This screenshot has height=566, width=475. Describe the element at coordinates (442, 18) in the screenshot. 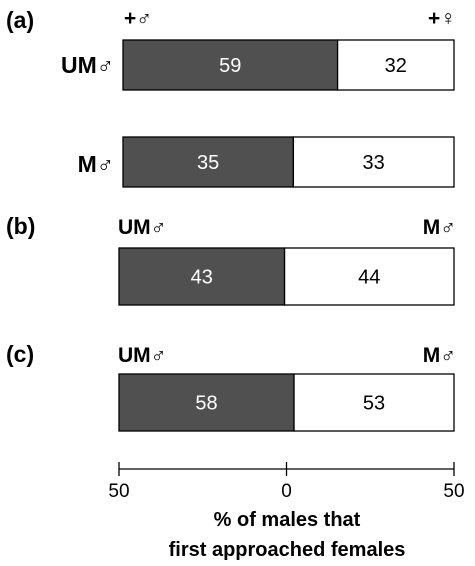

I see `panel-a-right-end-label: +♀` at that location.